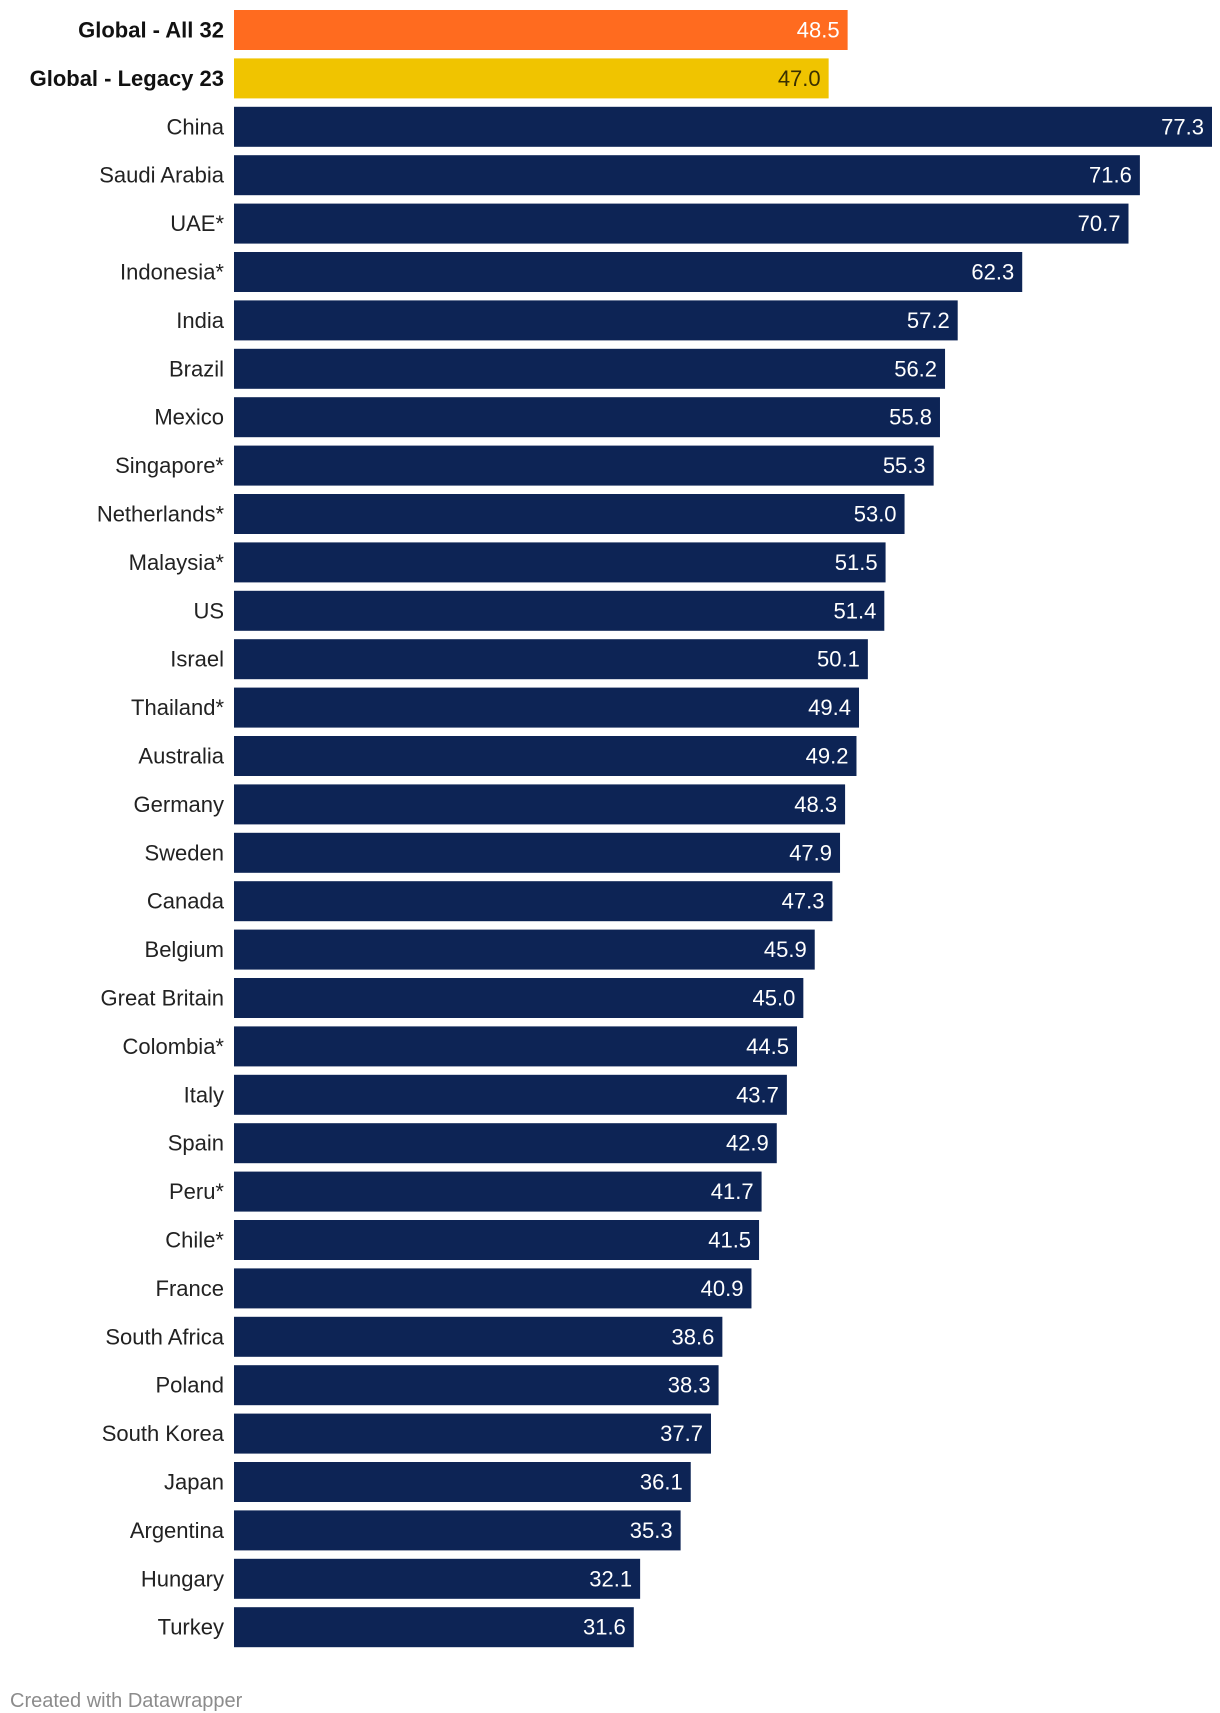  I want to click on value-label-colombia: 44.5, so click(767, 1046).